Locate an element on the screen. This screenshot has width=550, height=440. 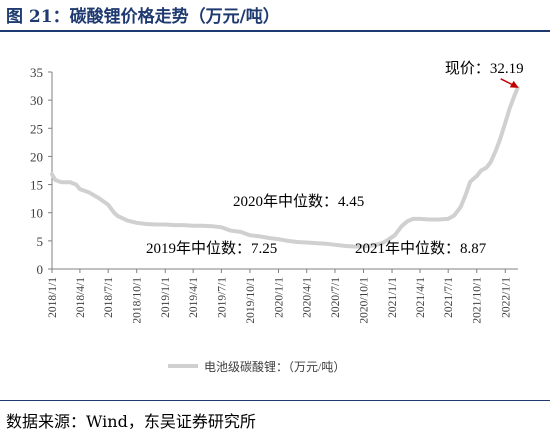
x-tick-label: 2019/1/1 is located at coordinates (166, 297).